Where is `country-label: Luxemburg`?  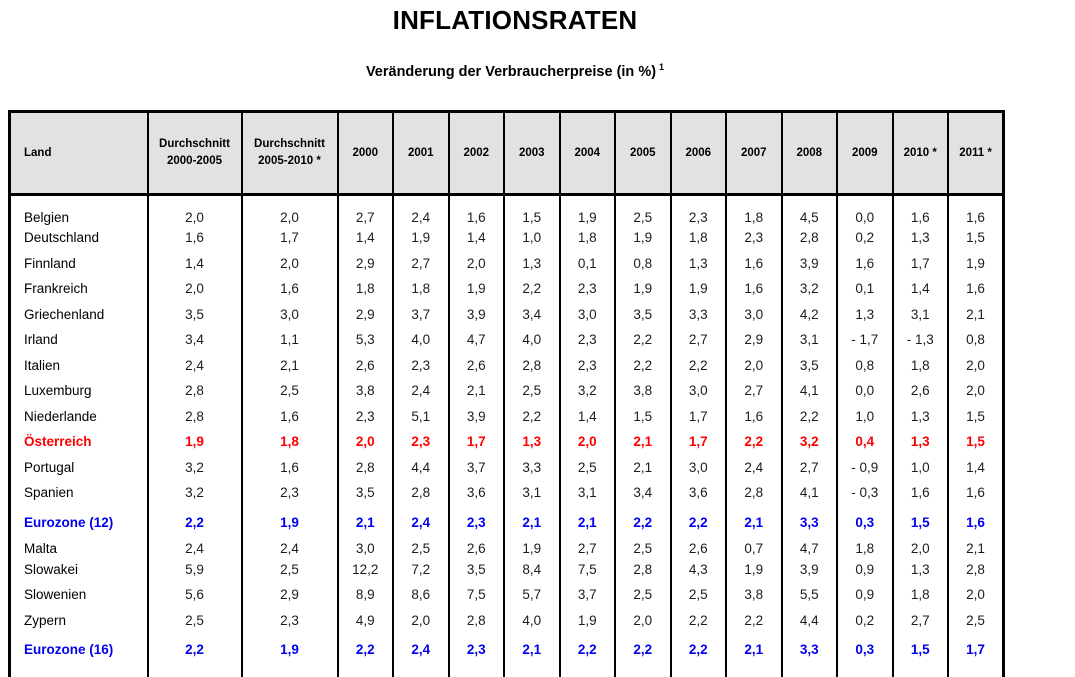
country-label: Luxemburg is located at coordinates (78, 391).